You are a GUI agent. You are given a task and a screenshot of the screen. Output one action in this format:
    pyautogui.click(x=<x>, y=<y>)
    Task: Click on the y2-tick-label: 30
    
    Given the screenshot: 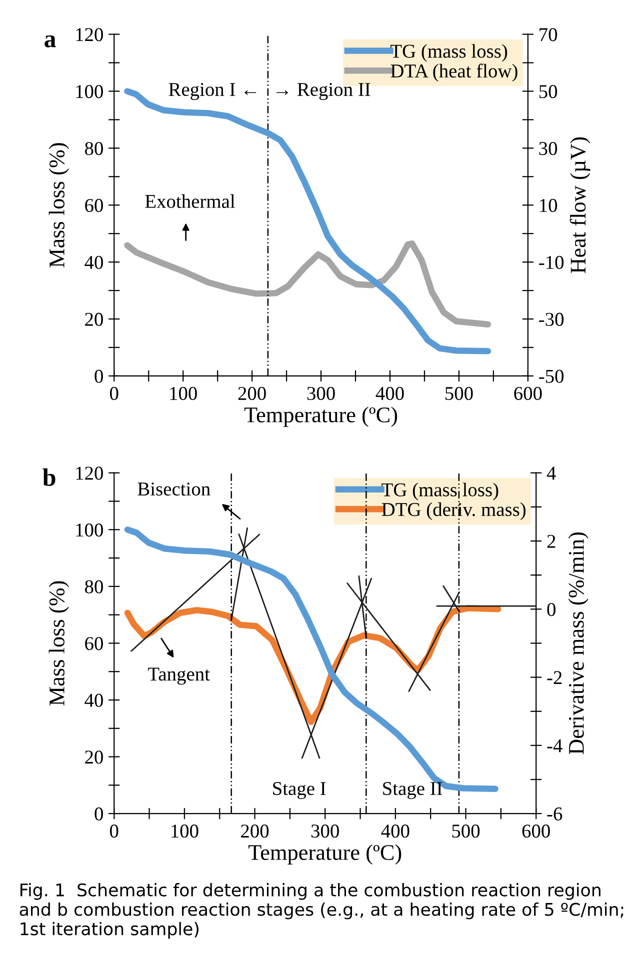 What is the action you would take?
    pyautogui.click(x=548, y=149)
    